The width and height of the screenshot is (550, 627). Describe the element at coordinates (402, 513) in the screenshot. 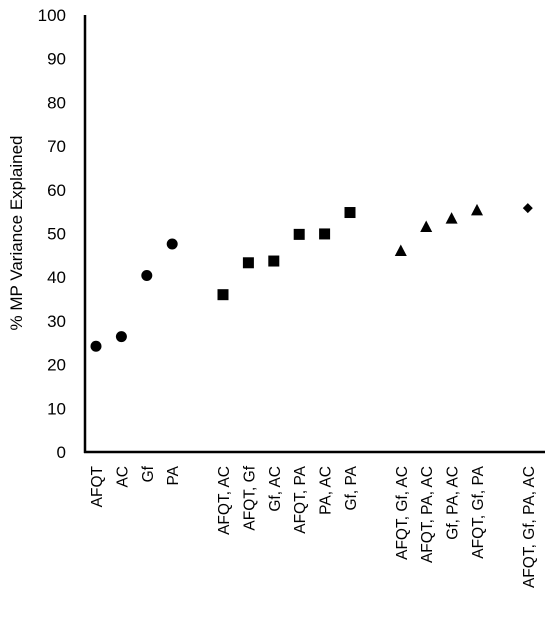

I see `x-category-label: AFQT, Gf, AC` at that location.